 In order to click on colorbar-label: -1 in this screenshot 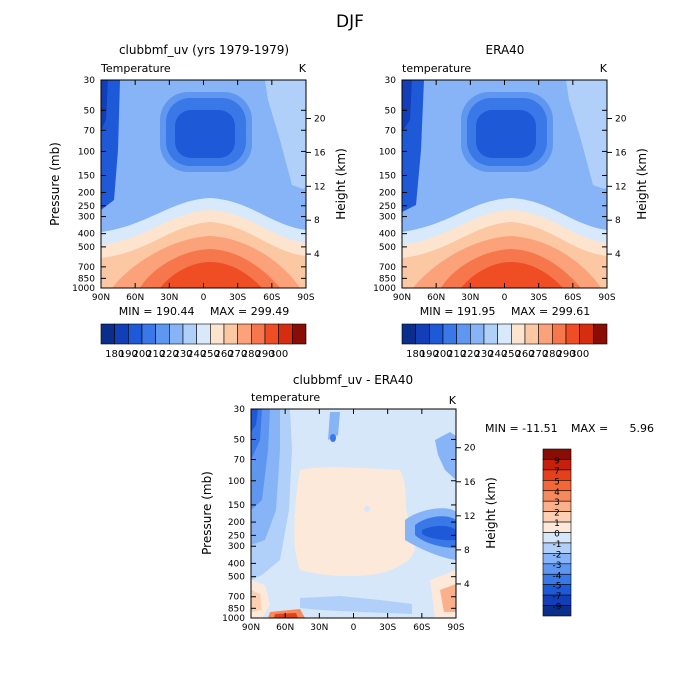, I will do `click(557, 545)`.